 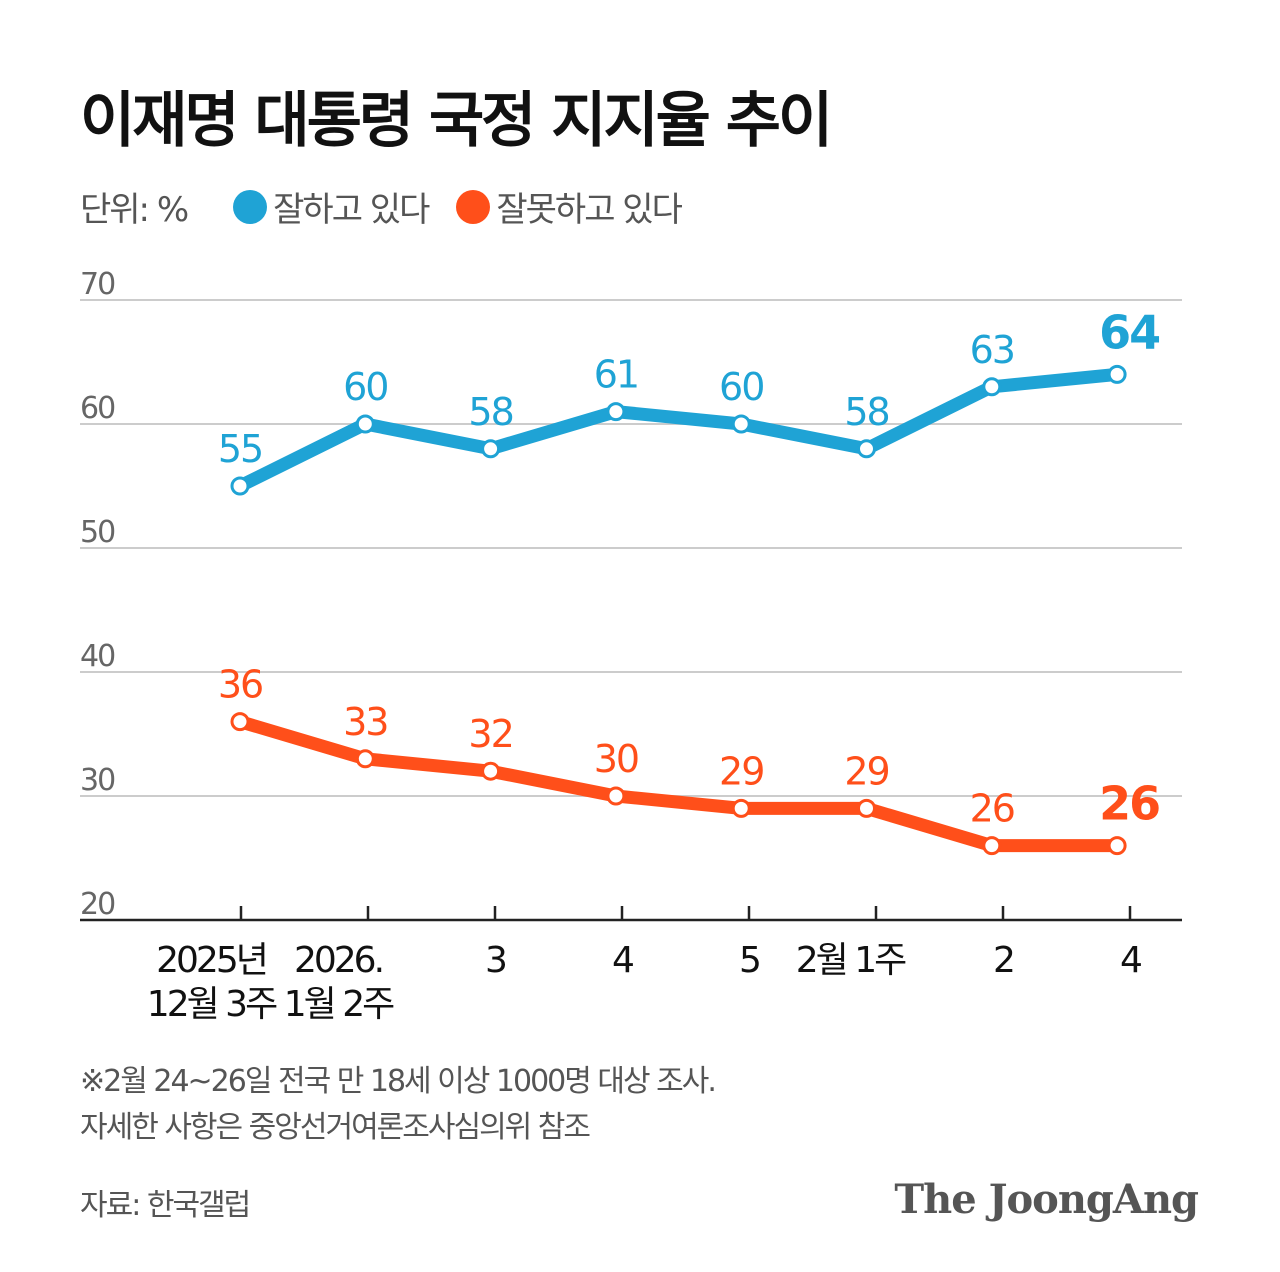 I want to click on data-label-approve: 63, so click(x=992, y=350).